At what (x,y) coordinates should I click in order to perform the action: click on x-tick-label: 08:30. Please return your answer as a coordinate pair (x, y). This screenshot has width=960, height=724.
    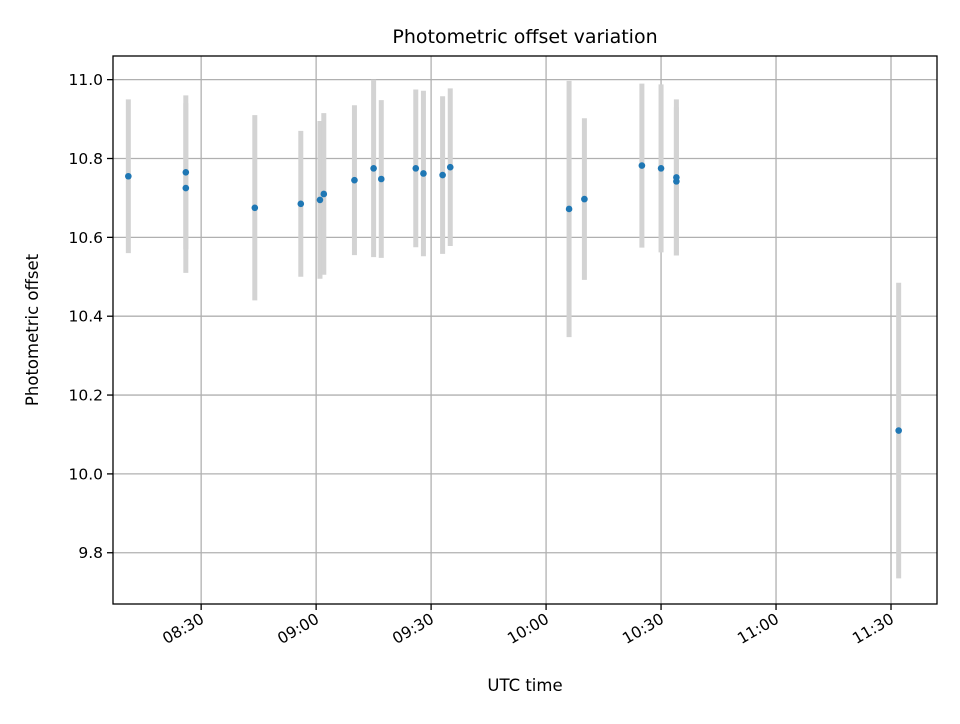
    Looking at the image, I should click on (183, 629).